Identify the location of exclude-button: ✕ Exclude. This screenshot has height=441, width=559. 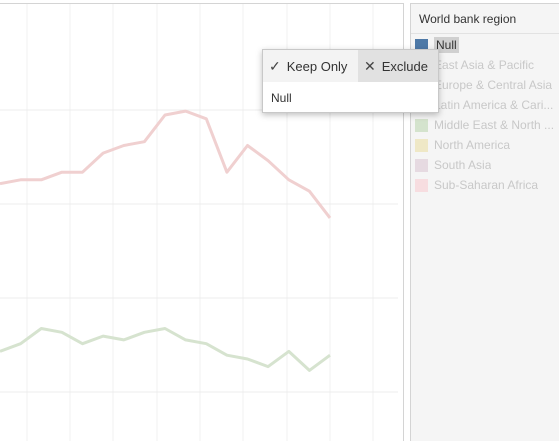
(398, 66).